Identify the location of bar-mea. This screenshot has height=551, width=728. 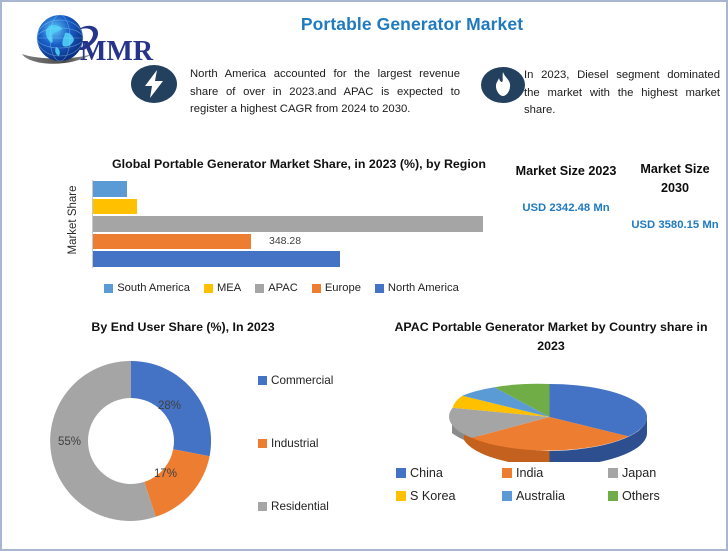
(115, 206).